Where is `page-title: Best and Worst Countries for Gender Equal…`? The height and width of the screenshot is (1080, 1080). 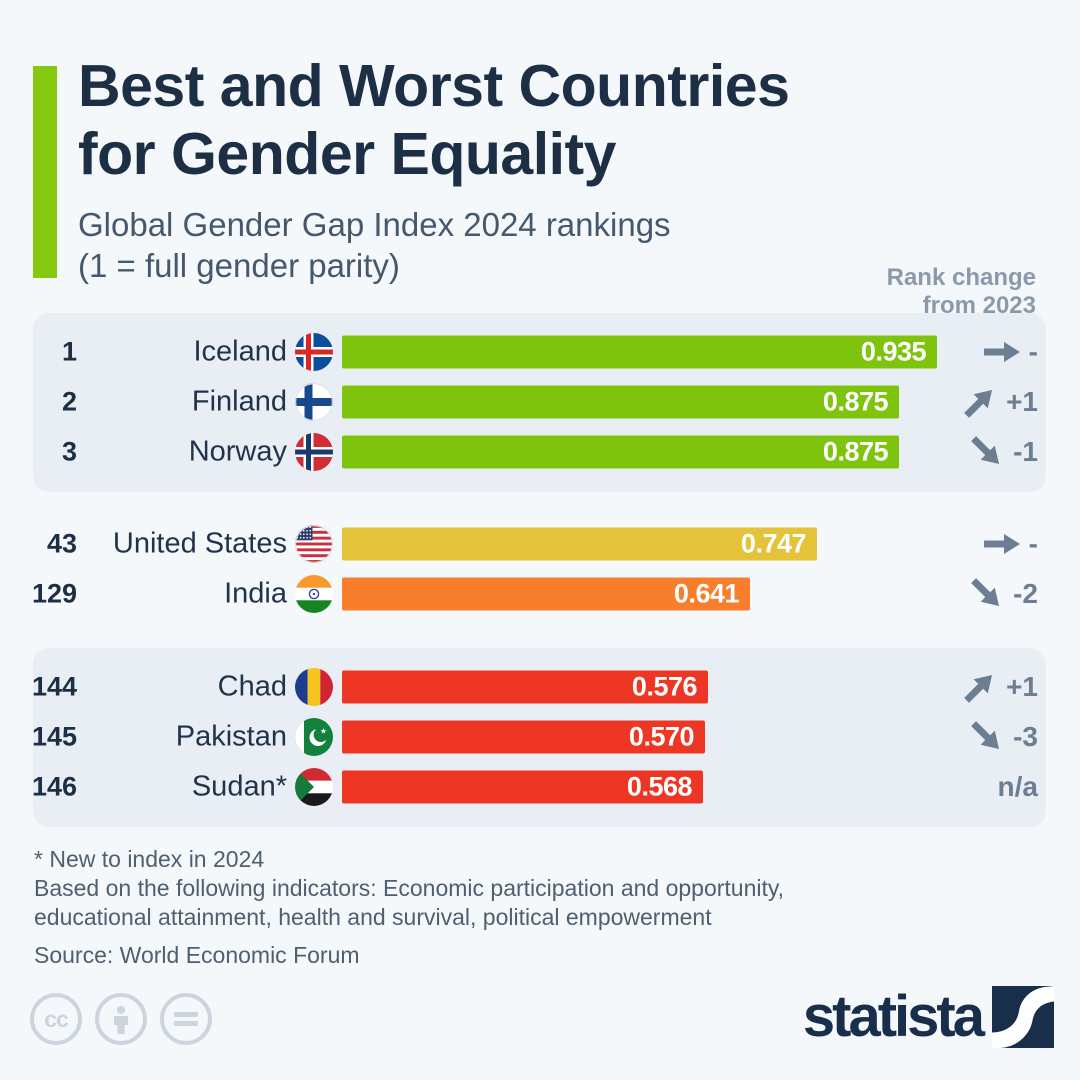
page-title: Best and Worst Countries for Gender Equal… is located at coordinates (434, 120).